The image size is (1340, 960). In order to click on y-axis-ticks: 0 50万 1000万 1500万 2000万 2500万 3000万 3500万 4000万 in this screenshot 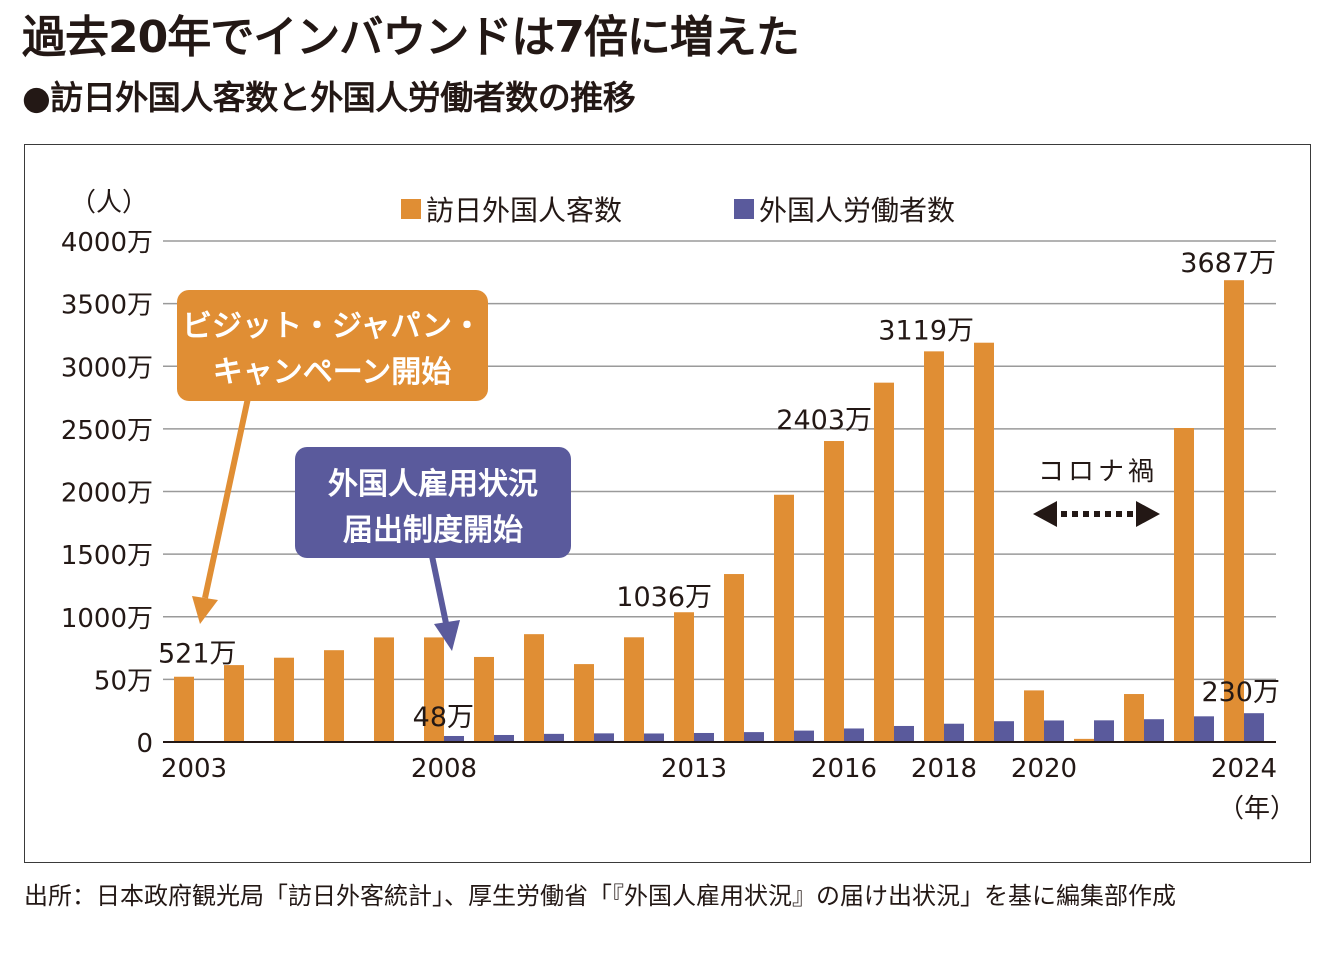, I will do `click(107, 493)`.